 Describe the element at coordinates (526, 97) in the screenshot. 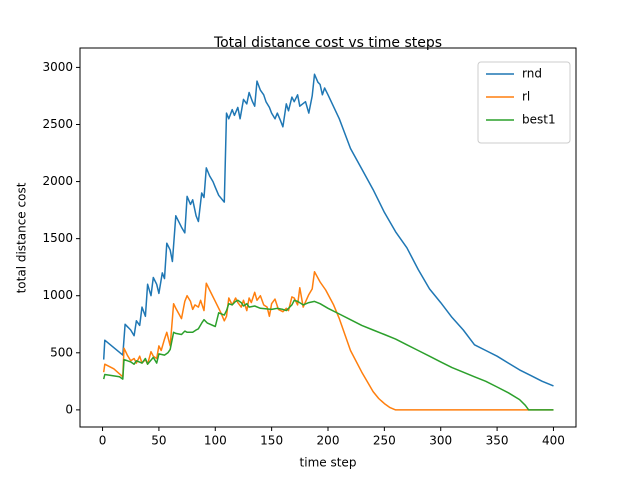

I see `legend-label: rl` at that location.